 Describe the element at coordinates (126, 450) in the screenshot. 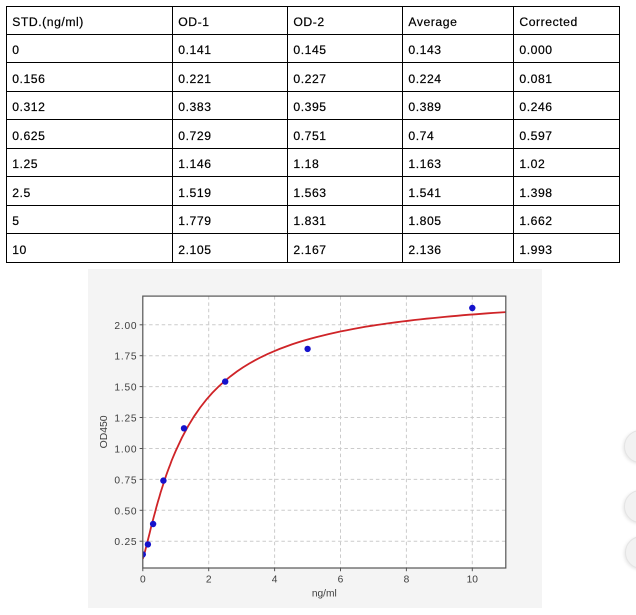

I see `svg-text: 1.00` at that location.